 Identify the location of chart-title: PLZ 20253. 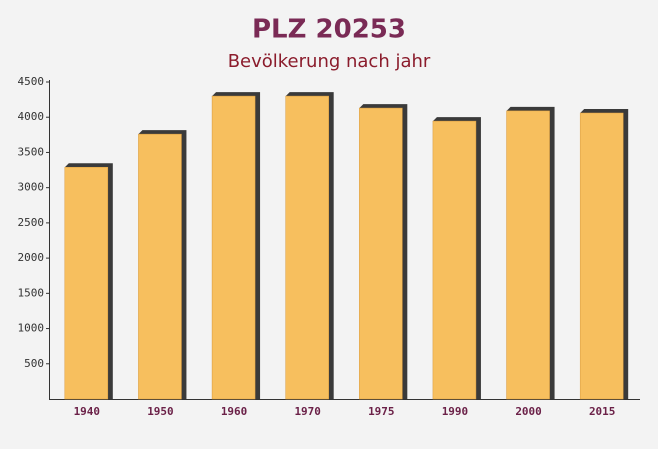
(329, 30).